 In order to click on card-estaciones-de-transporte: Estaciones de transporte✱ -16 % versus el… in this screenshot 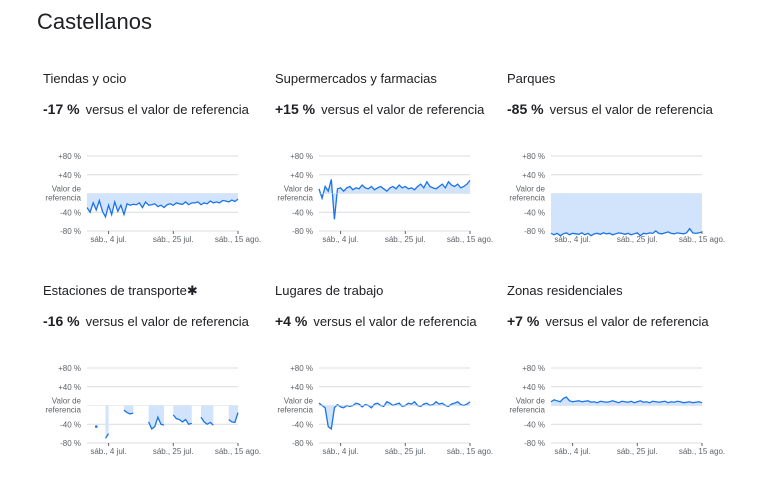, I will do `click(158, 383)`.